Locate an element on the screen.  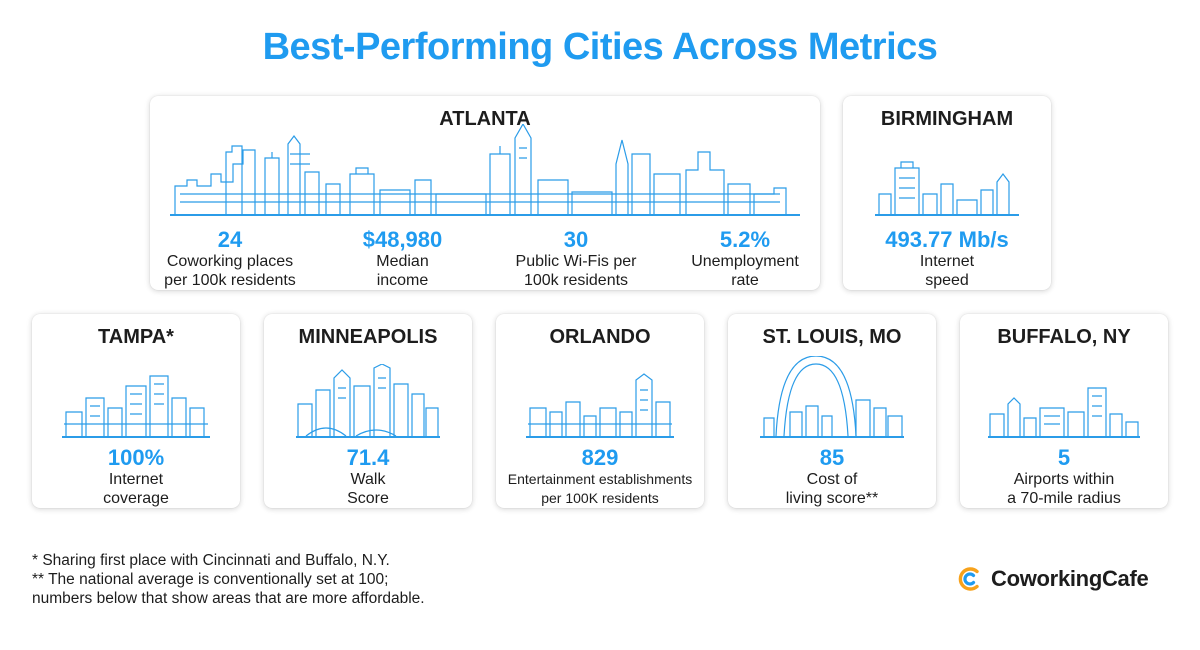
metric-value: 100% is located at coordinates (136, 457).